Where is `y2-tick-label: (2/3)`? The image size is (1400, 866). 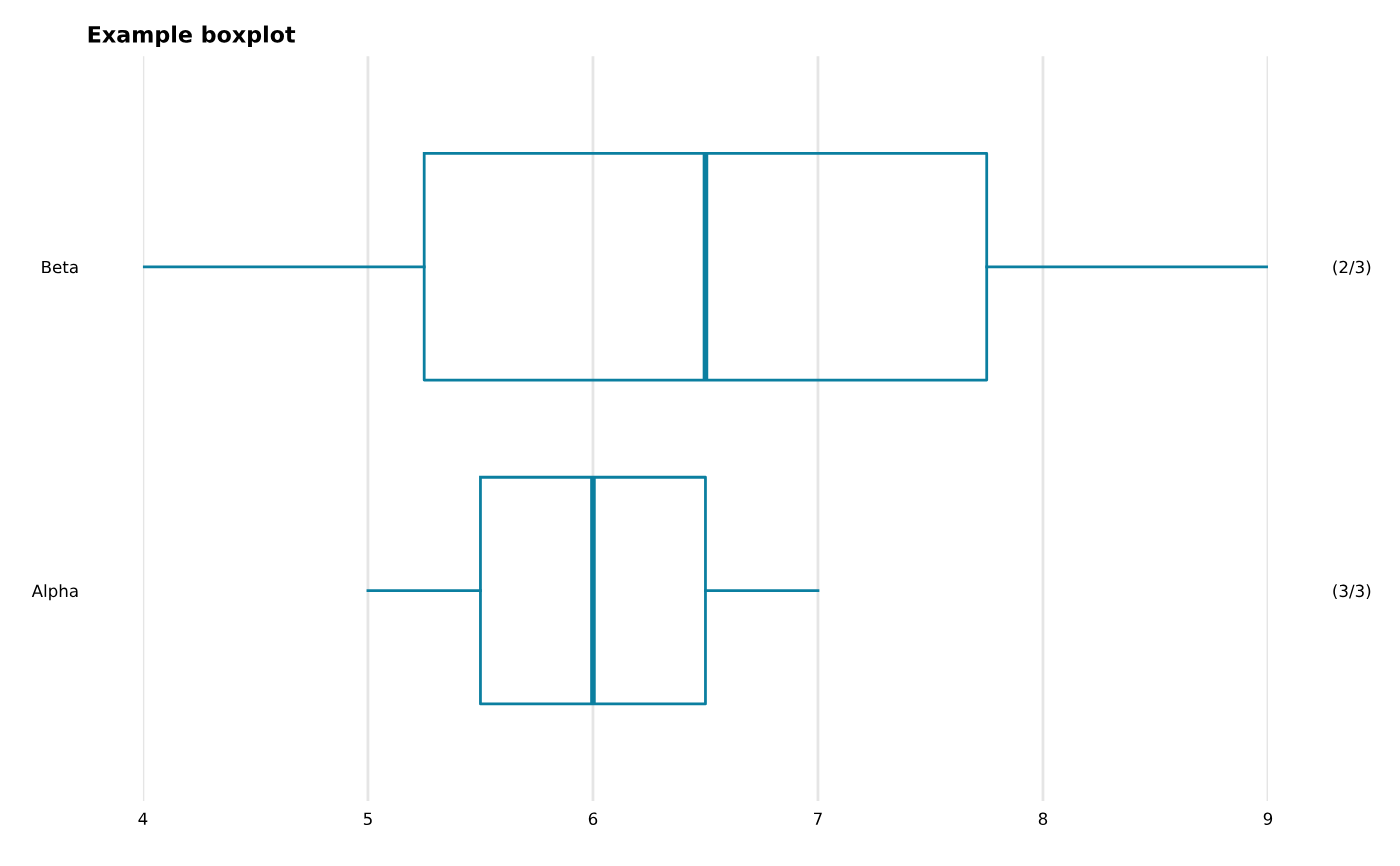
y2-tick-label: (2/3) is located at coordinates (1352, 268).